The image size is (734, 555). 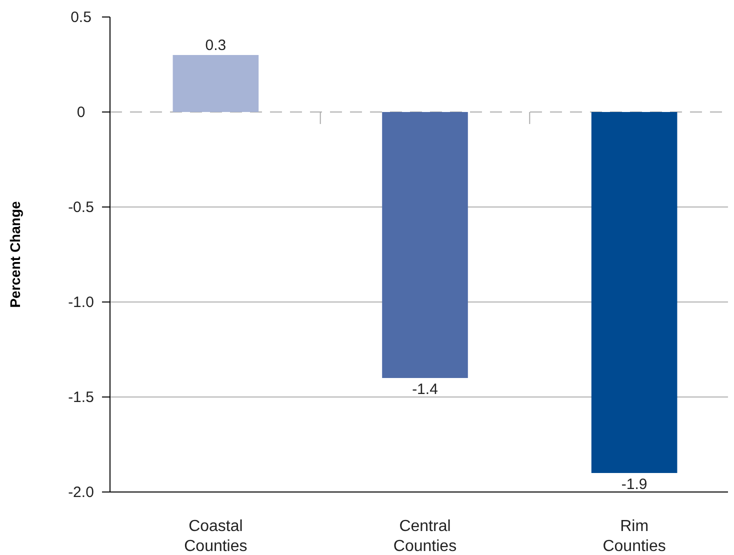 I want to click on y-tick-label: 0, so click(x=81, y=112).